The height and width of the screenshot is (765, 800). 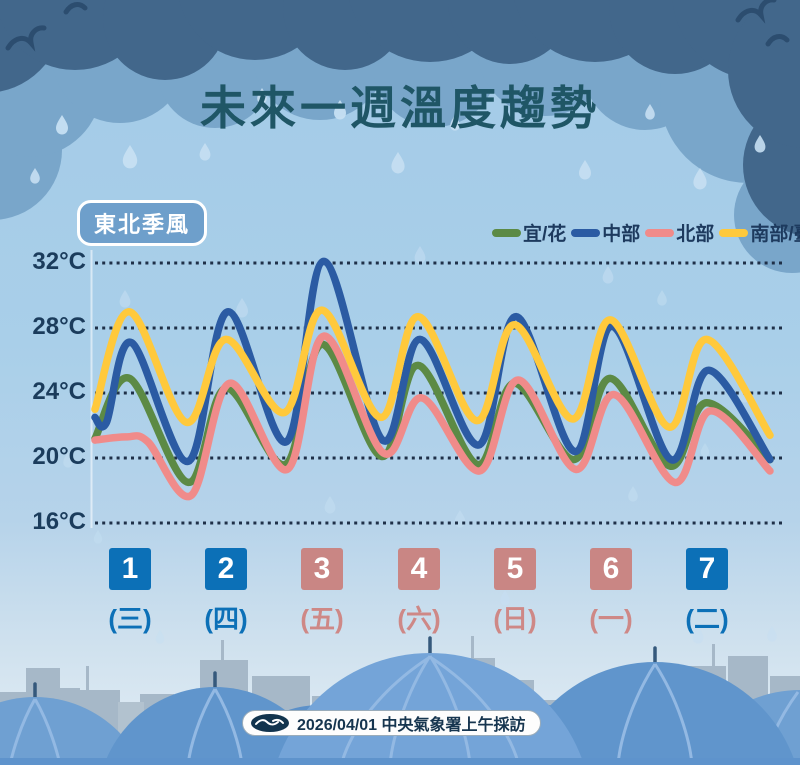 I want to click on day-column-5: 5 (日), so click(x=515, y=592).